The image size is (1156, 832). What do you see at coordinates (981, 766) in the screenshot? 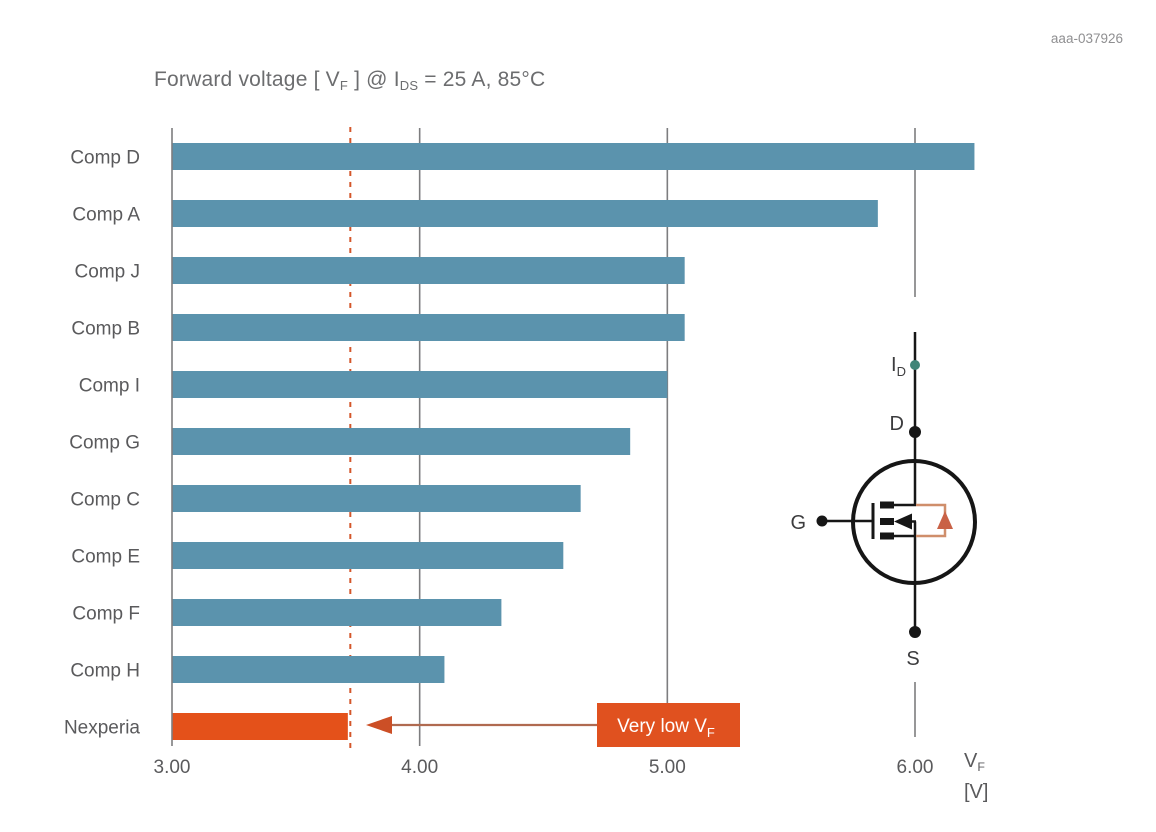
I see `x-axis-symbol-subscript: F` at bounding box center [981, 766].